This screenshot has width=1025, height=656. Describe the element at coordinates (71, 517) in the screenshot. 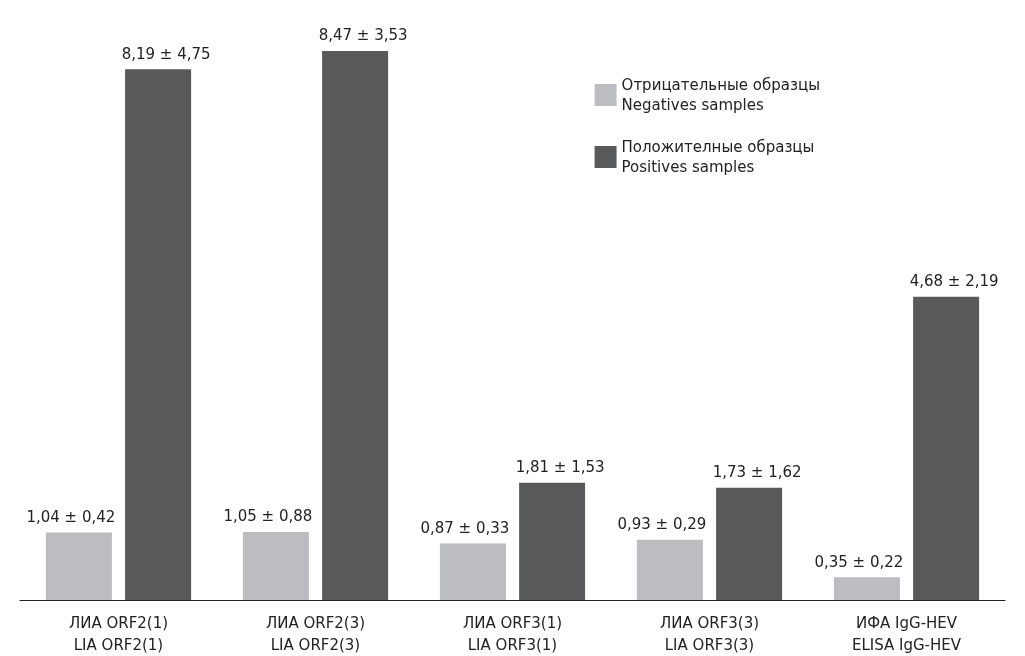

I see `data-label: 1,04 ± 0,42` at that location.